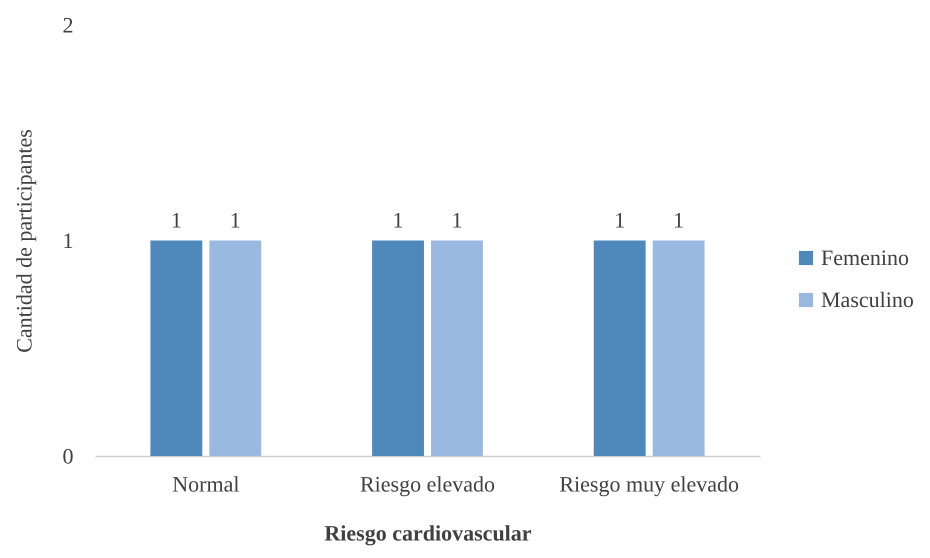 Image resolution: width=930 pixels, height=558 pixels. Describe the element at coordinates (649, 484) in the screenshot. I see `x-tick-label: Riesgo muy elevado` at that location.